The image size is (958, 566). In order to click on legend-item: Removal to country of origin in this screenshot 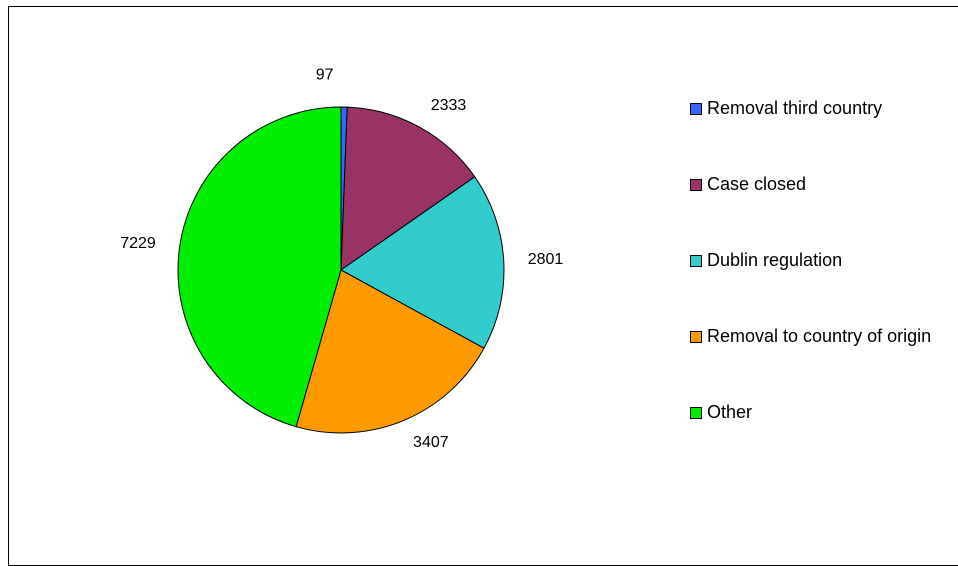, I will do `click(823, 336)`.